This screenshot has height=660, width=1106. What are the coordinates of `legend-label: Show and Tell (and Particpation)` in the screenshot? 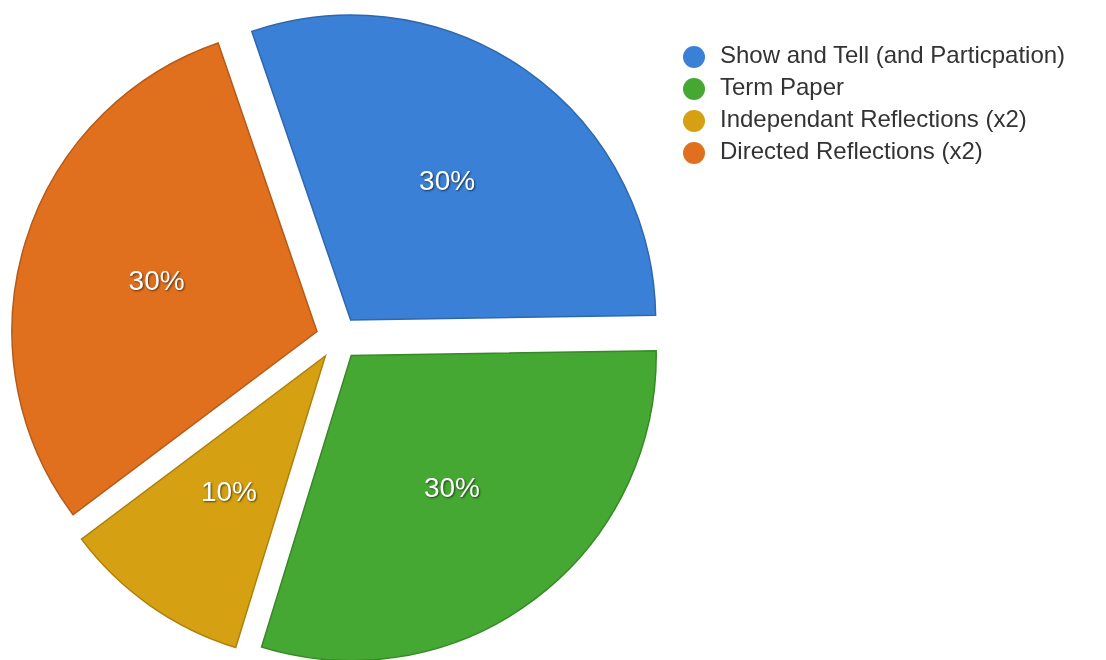 It's located at (893, 55).